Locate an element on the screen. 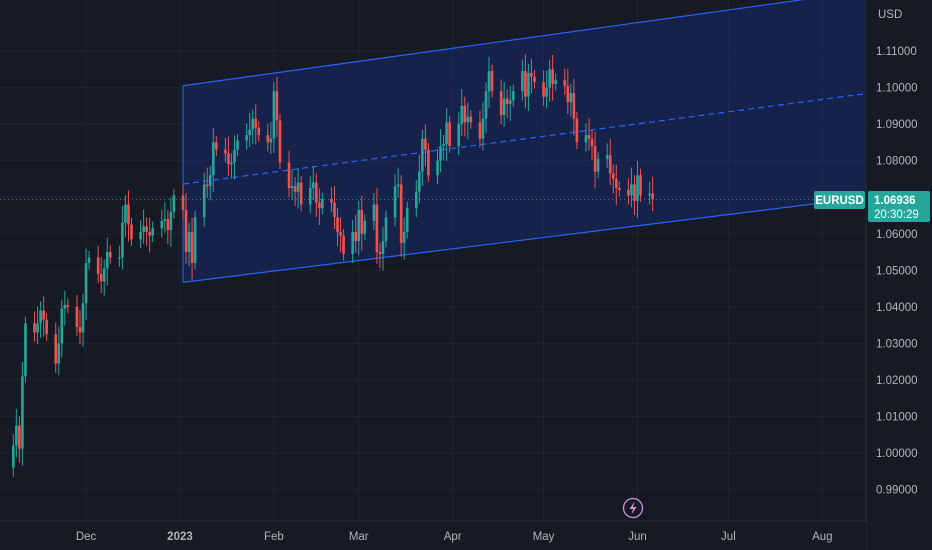 Image resolution: width=932 pixels, height=550 pixels. time-tick-label: May is located at coordinates (544, 537).